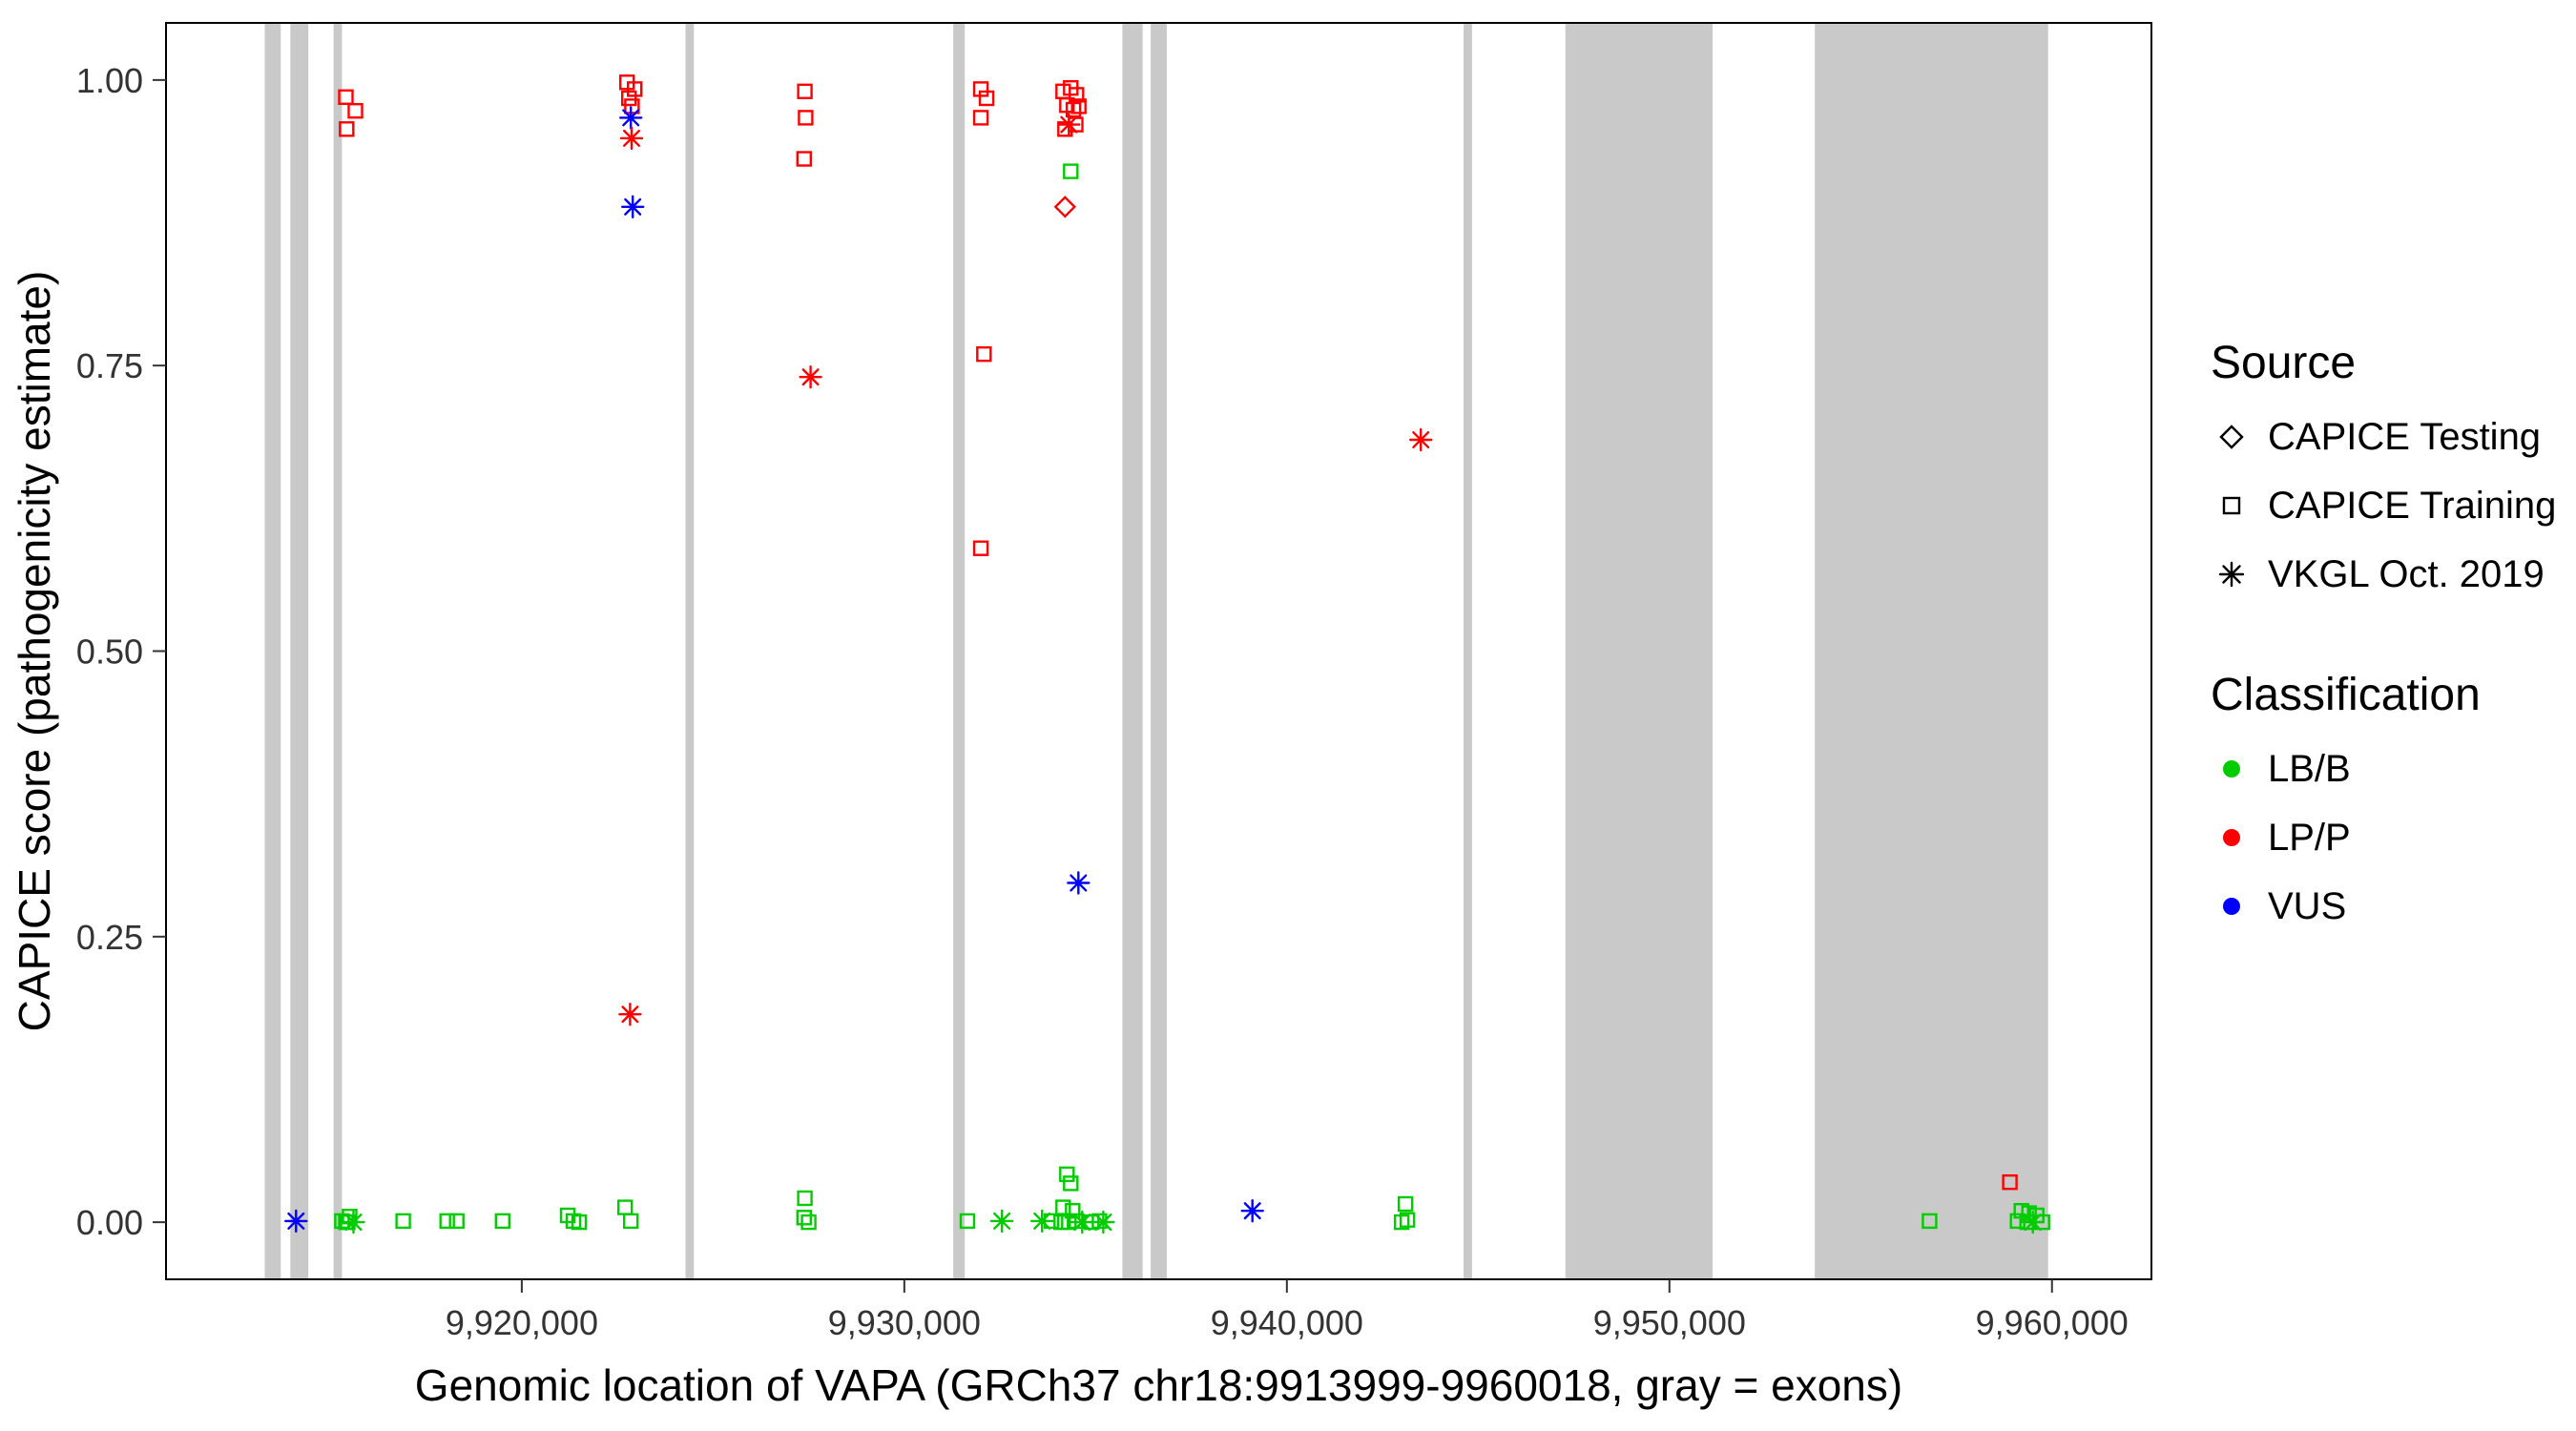 The image size is (2576, 1431). What do you see at coordinates (2412, 505) in the screenshot?
I see `legend-item-label: CAPICE Training` at bounding box center [2412, 505].